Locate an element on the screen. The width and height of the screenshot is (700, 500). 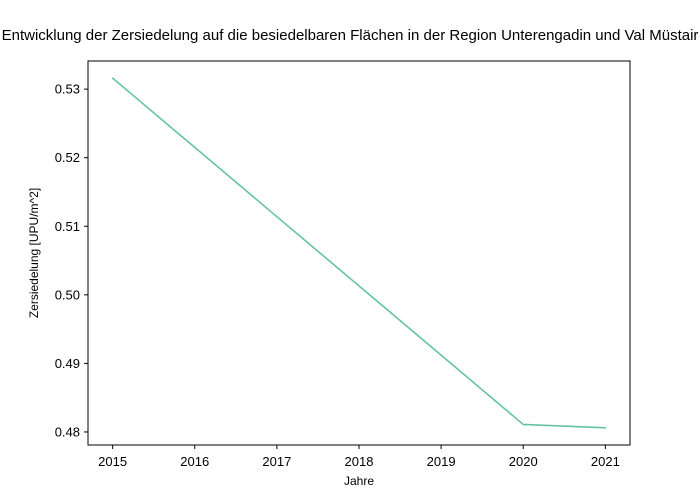
x-tick-label: 2015 is located at coordinates (112, 461).